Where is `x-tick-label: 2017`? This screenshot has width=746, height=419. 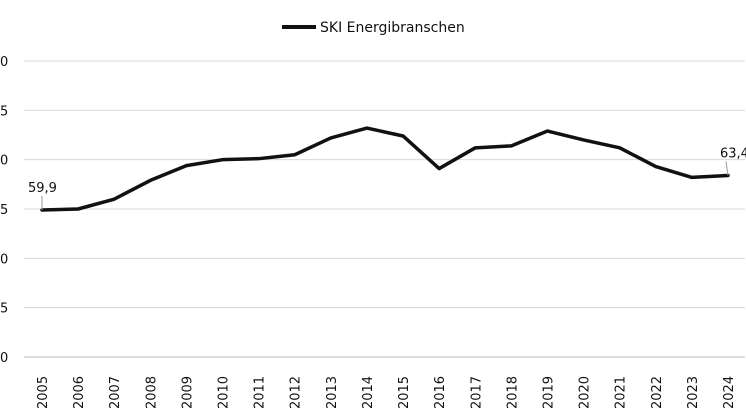
x-tick-label: 2017 is located at coordinates (476, 392).